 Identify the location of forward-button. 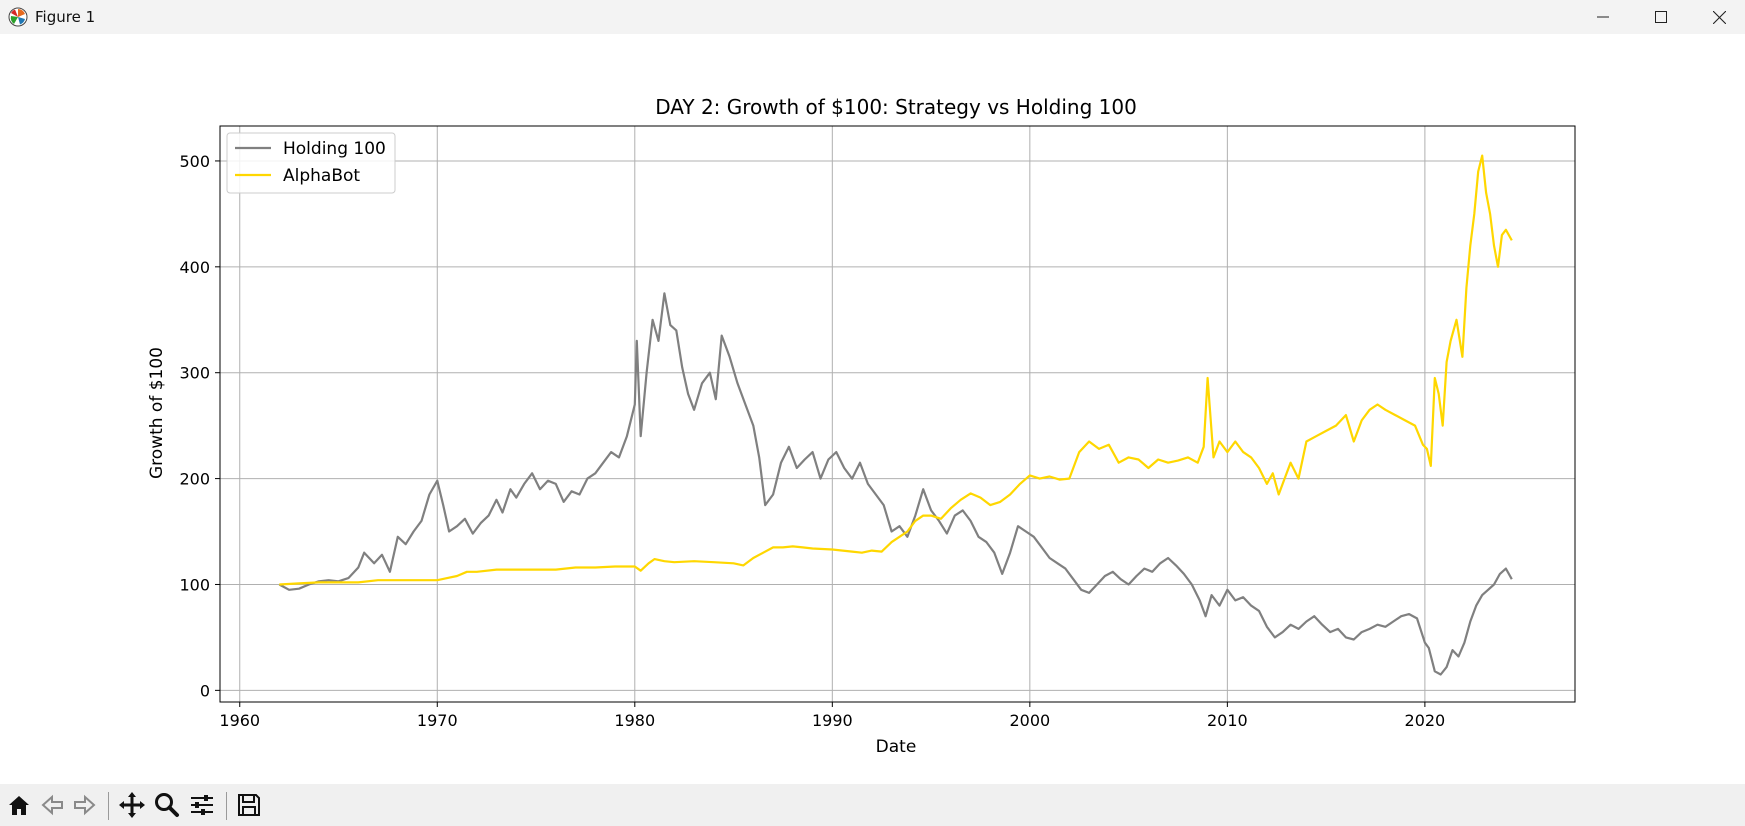
(85, 805).